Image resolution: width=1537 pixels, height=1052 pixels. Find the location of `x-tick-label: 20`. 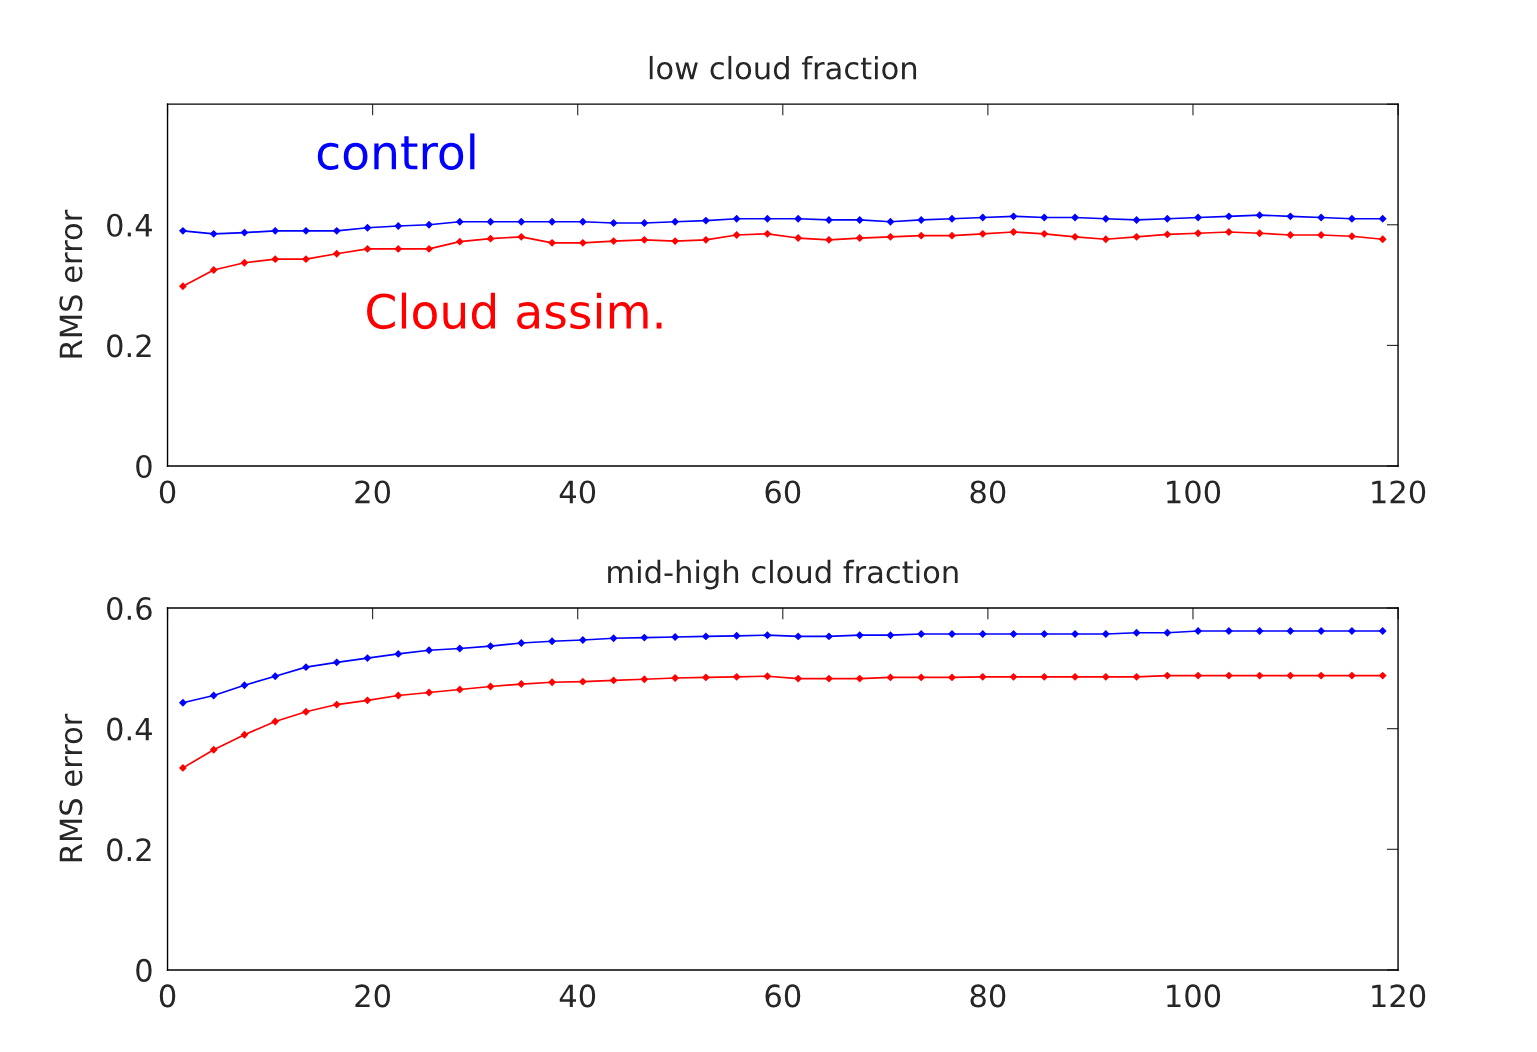

x-tick-label: 20 is located at coordinates (373, 492).